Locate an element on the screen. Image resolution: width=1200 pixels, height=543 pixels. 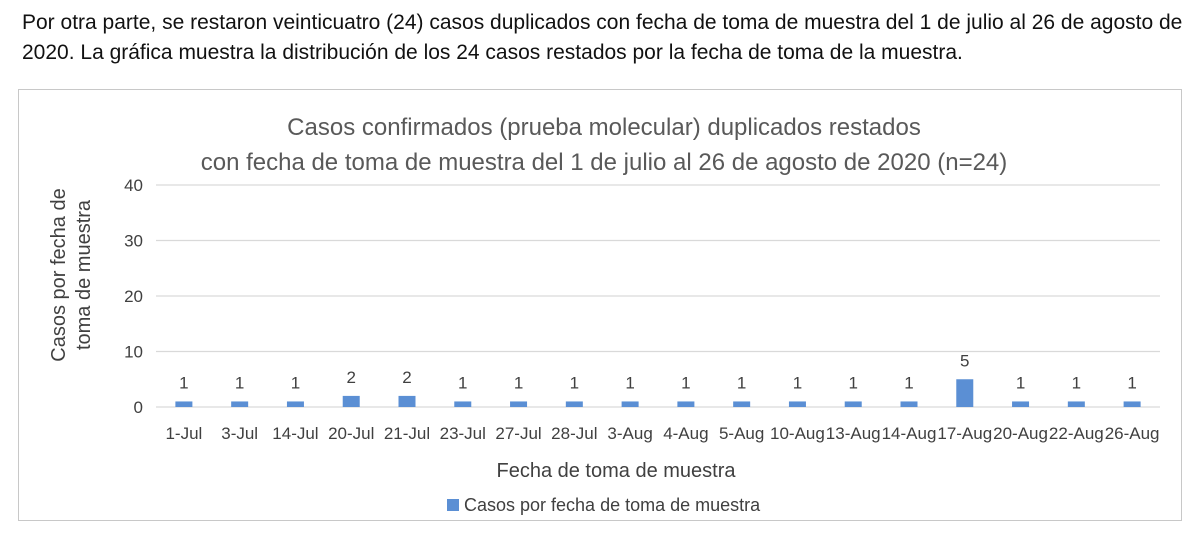
y-tick-label: 30 is located at coordinates (133, 241).